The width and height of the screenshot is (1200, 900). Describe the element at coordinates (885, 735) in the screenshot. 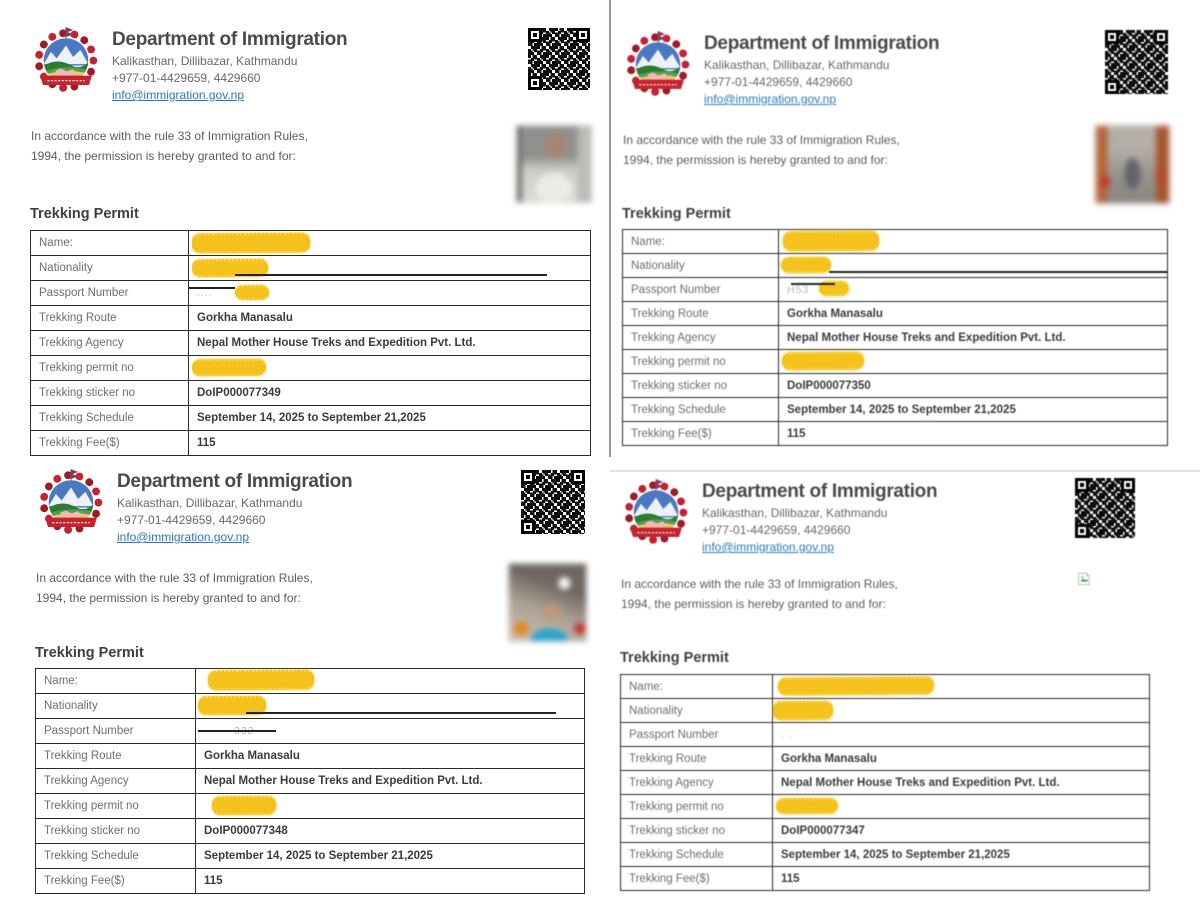

I see `row-passport-number: Passport Number . .` at that location.